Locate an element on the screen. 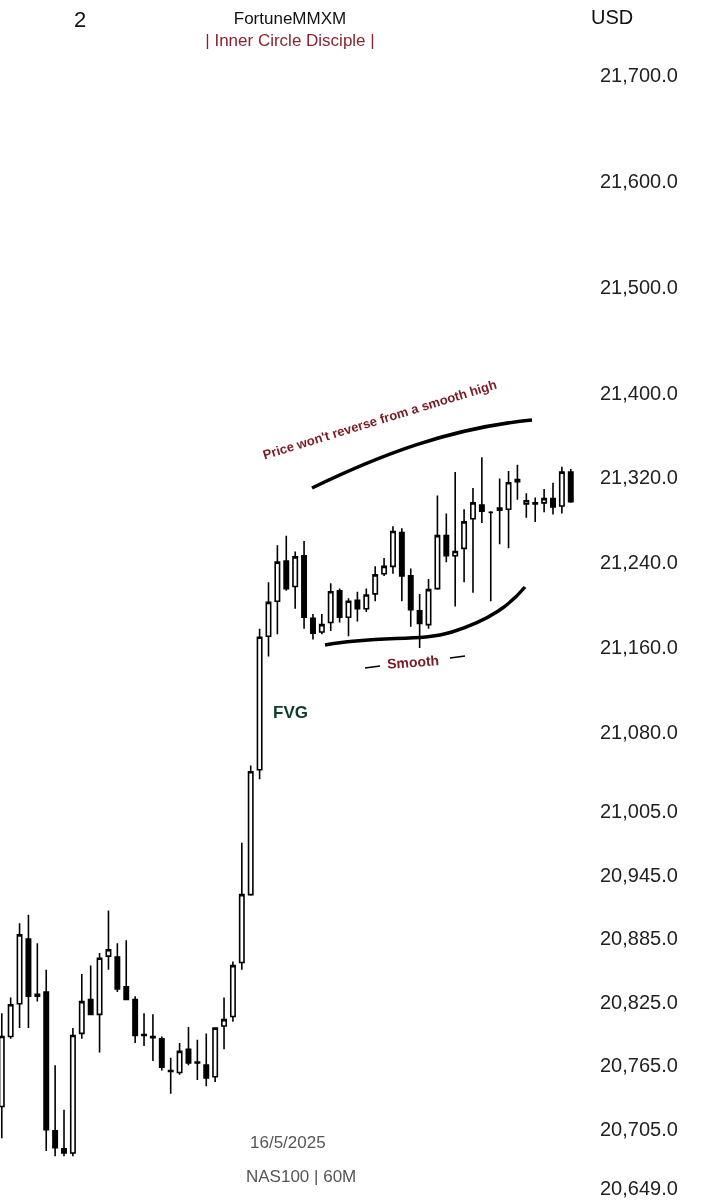 The image size is (702, 1200). chart-title: FortuneMMXM is located at coordinates (290, 18).